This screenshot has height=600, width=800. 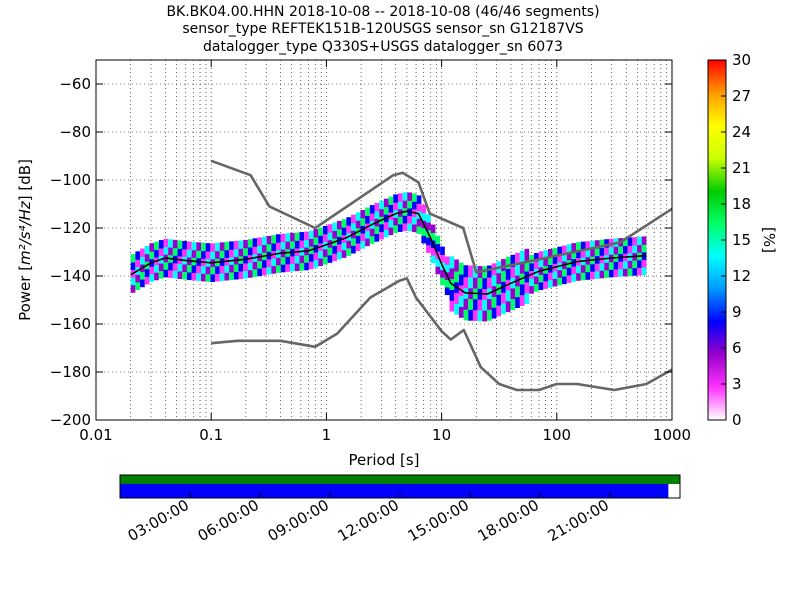 What do you see at coordinates (400, 479) in the screenshot?
I see `coverage-bar-top` at bounding box center [400, 479].